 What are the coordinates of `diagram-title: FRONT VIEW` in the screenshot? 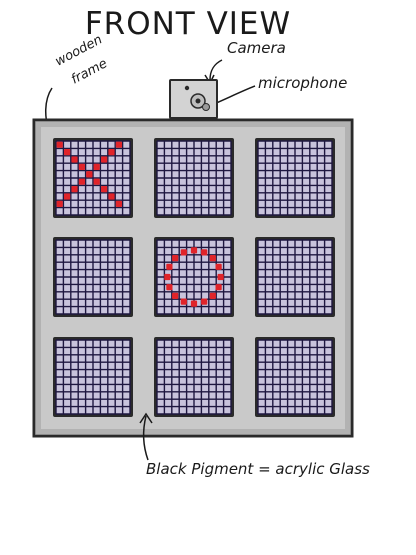 It's located at (188, 24).